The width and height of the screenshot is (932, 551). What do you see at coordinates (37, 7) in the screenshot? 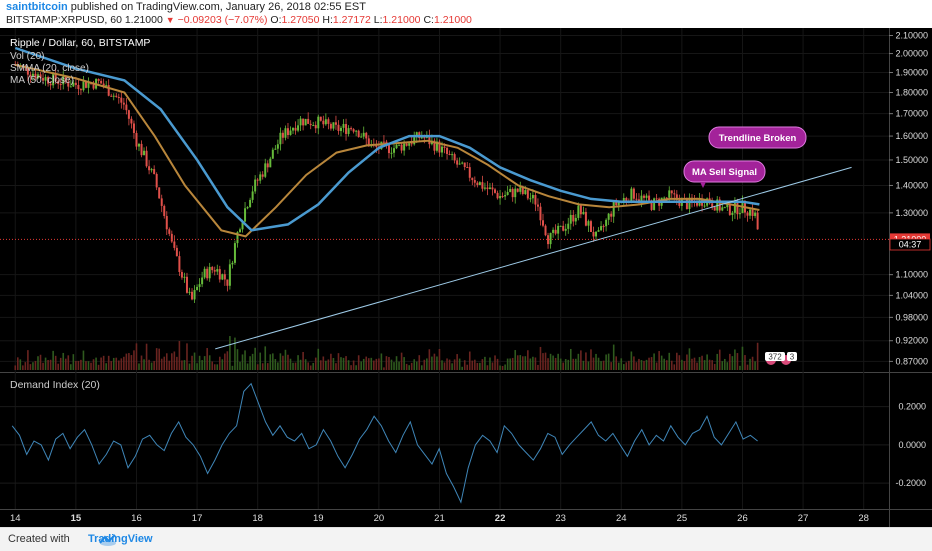
I see `author-link: saintbitcoin` at bounding box center [37, 7].